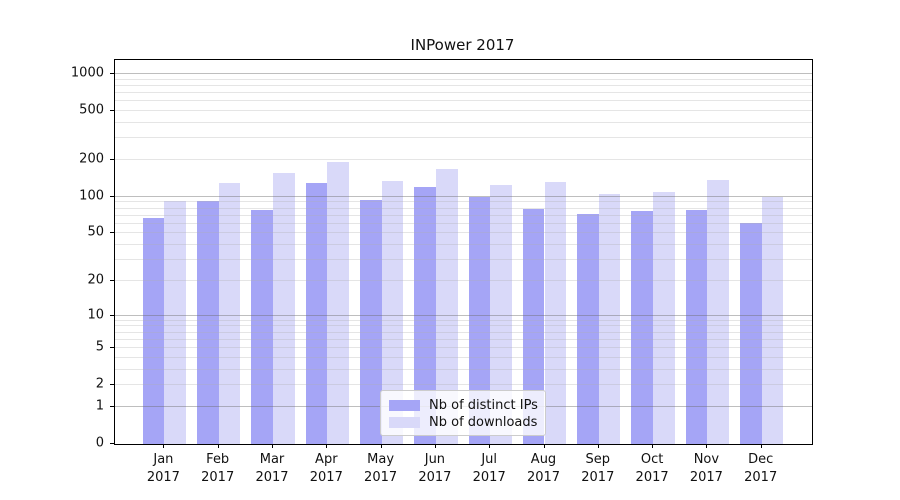 This screenshot has width=900, height=500. I want to click on legend-swatch-downloads, so click(404, 422).